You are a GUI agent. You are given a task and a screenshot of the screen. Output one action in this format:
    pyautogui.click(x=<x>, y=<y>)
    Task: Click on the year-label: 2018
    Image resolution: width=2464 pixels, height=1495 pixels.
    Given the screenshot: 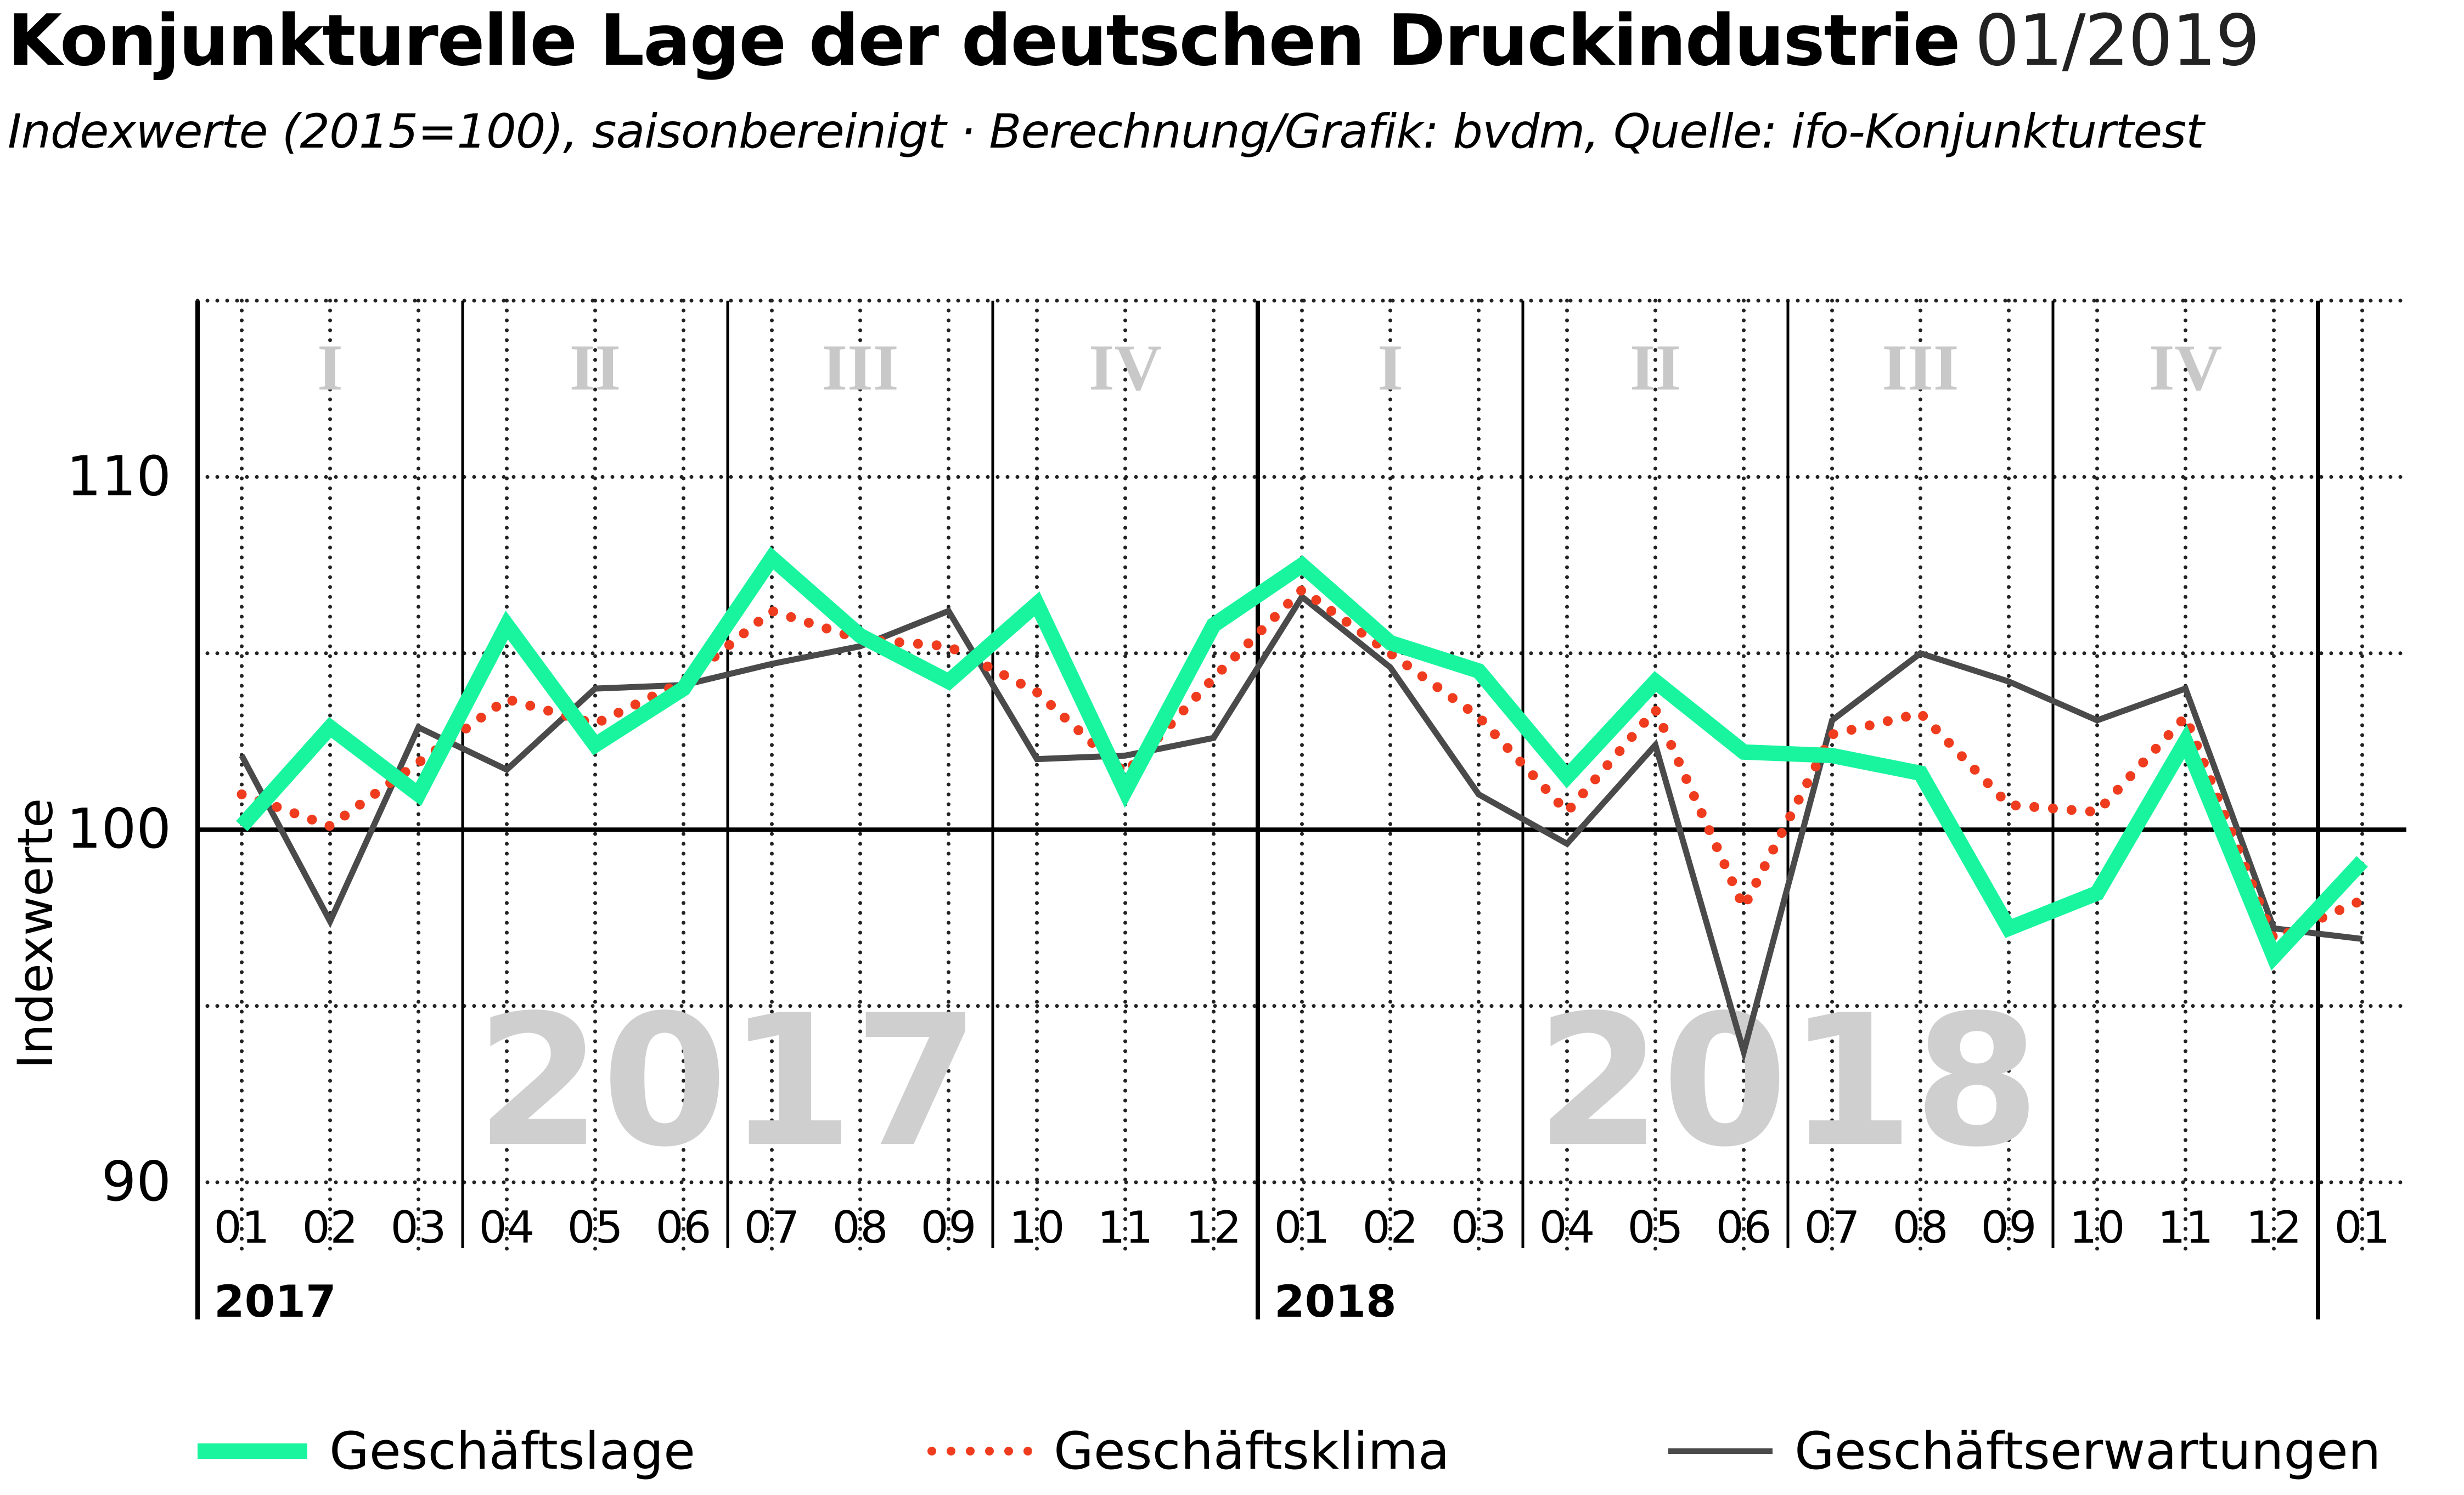 What is the action you would take?
    pyautogui.click(x=1335, y=1301)
    